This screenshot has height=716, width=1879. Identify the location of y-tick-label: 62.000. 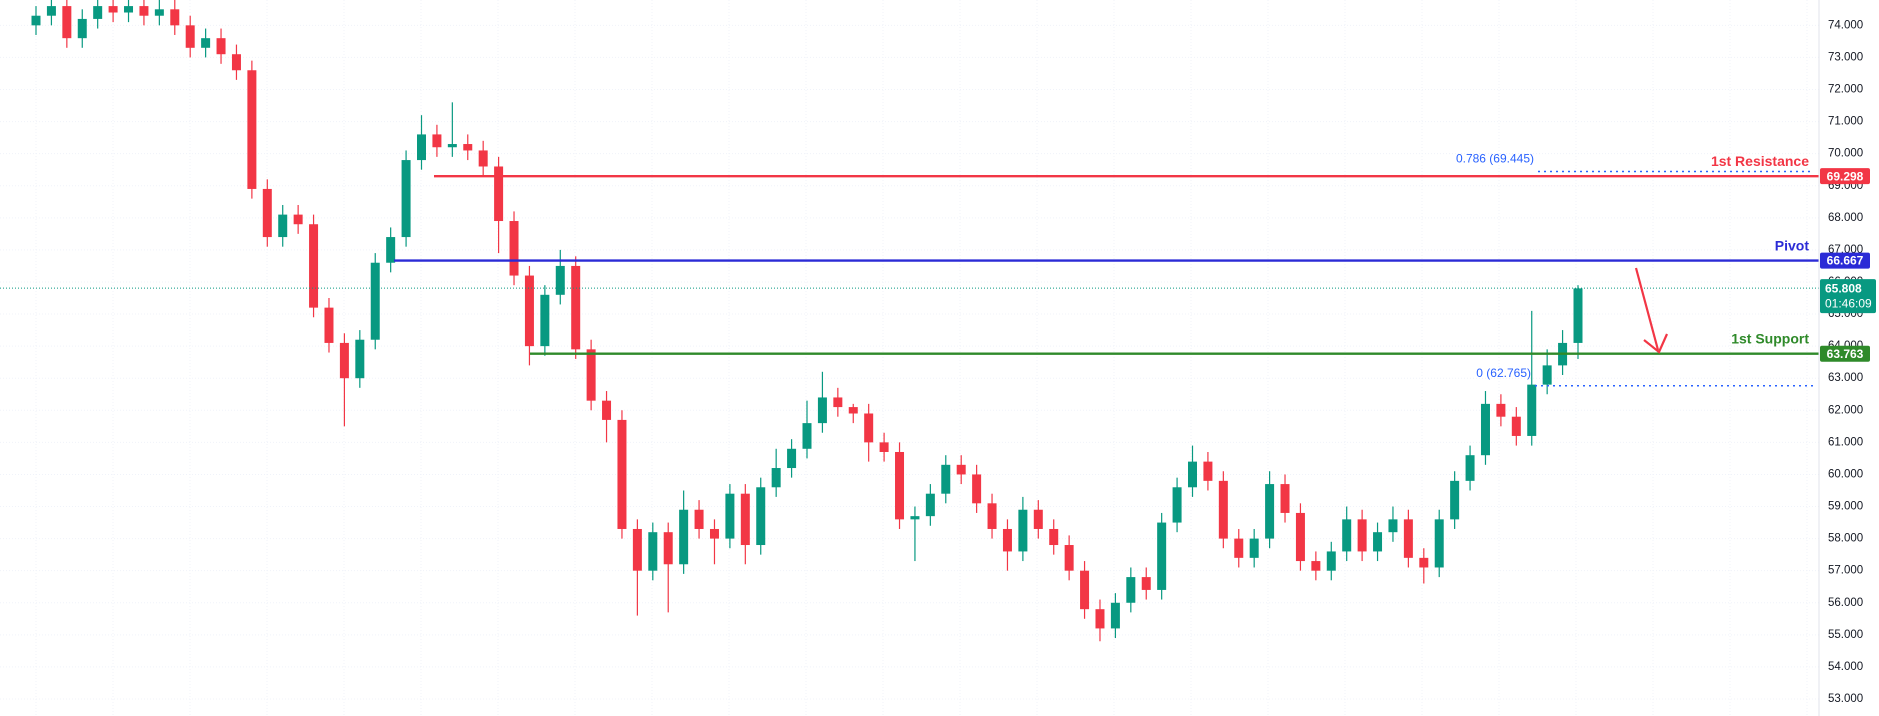
(1845, 410).